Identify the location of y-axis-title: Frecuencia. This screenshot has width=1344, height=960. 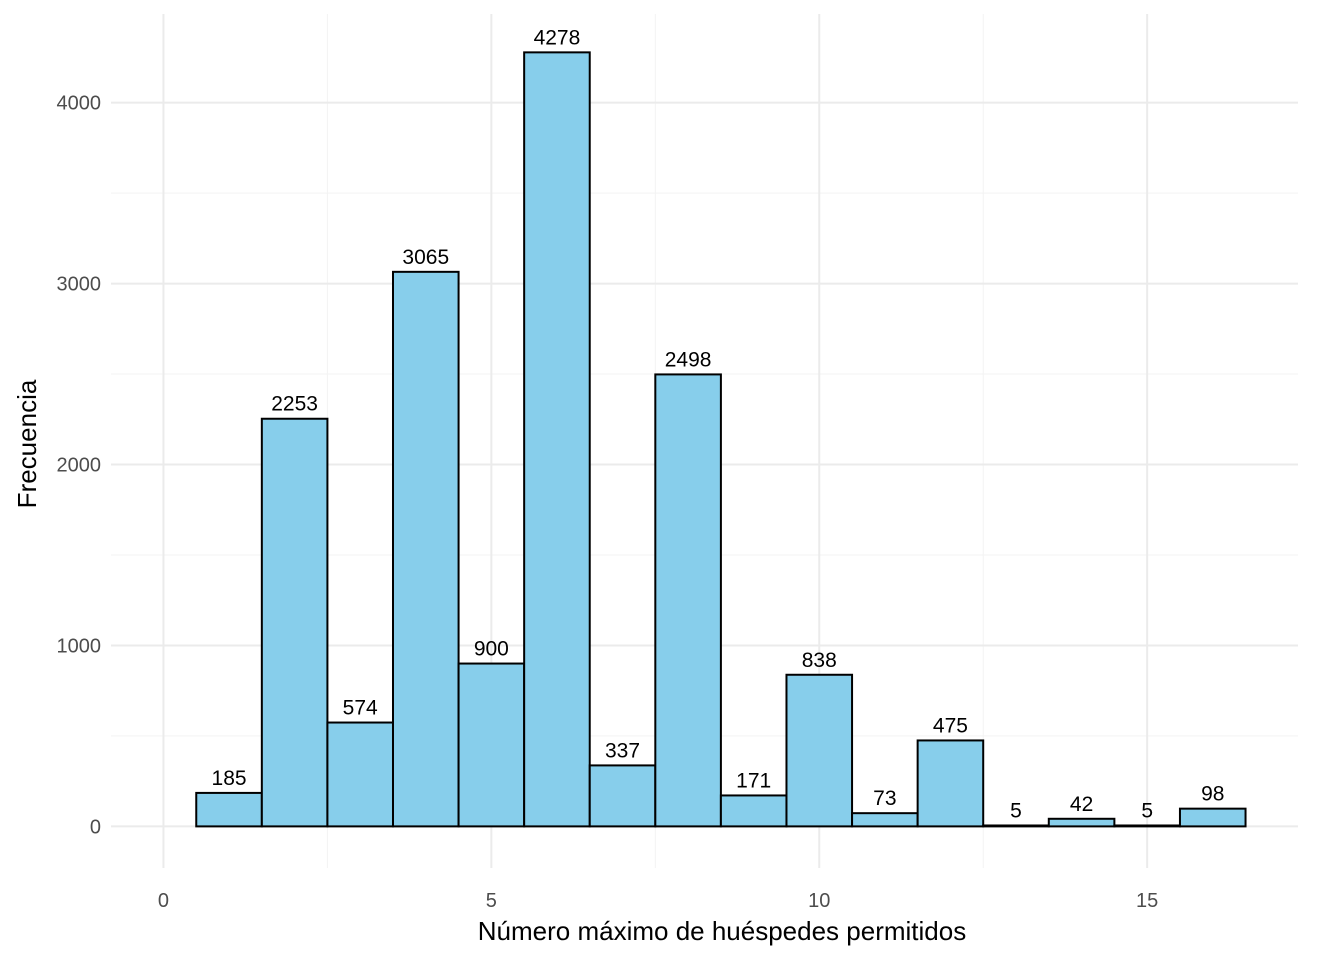
(27, 443).